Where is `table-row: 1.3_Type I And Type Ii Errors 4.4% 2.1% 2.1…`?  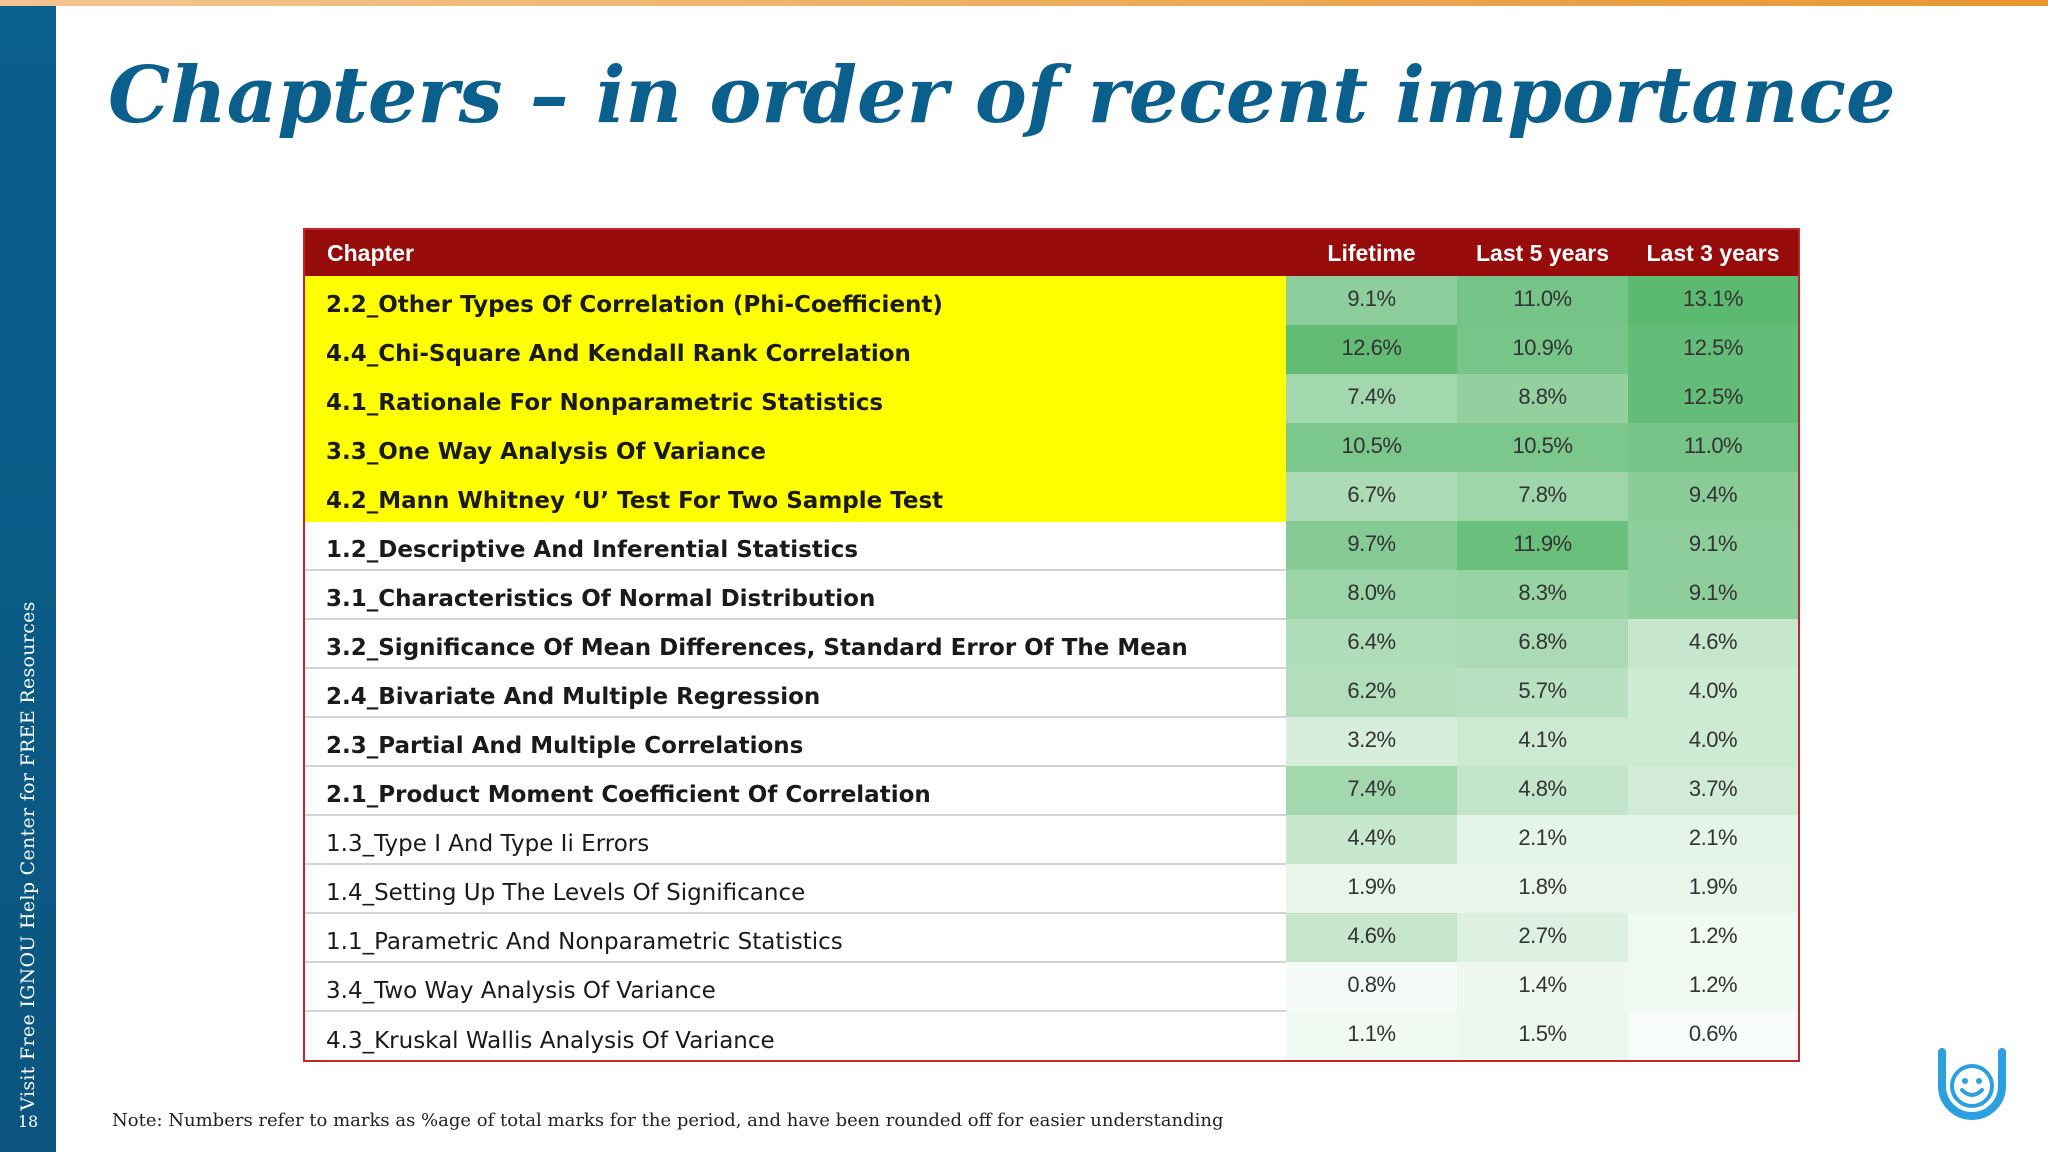 table-row: 1.3_Type I And Type Ii Errors 4.4% 2.1% 2.1… is located at coordinates (1051, 840).